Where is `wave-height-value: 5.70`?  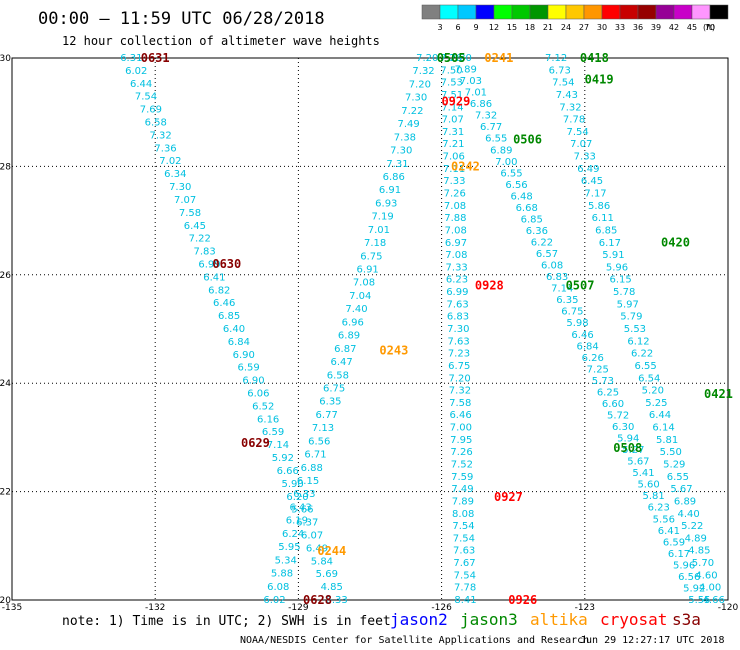 wave-height-value: 5.70 is located at coordinates (703, 563).